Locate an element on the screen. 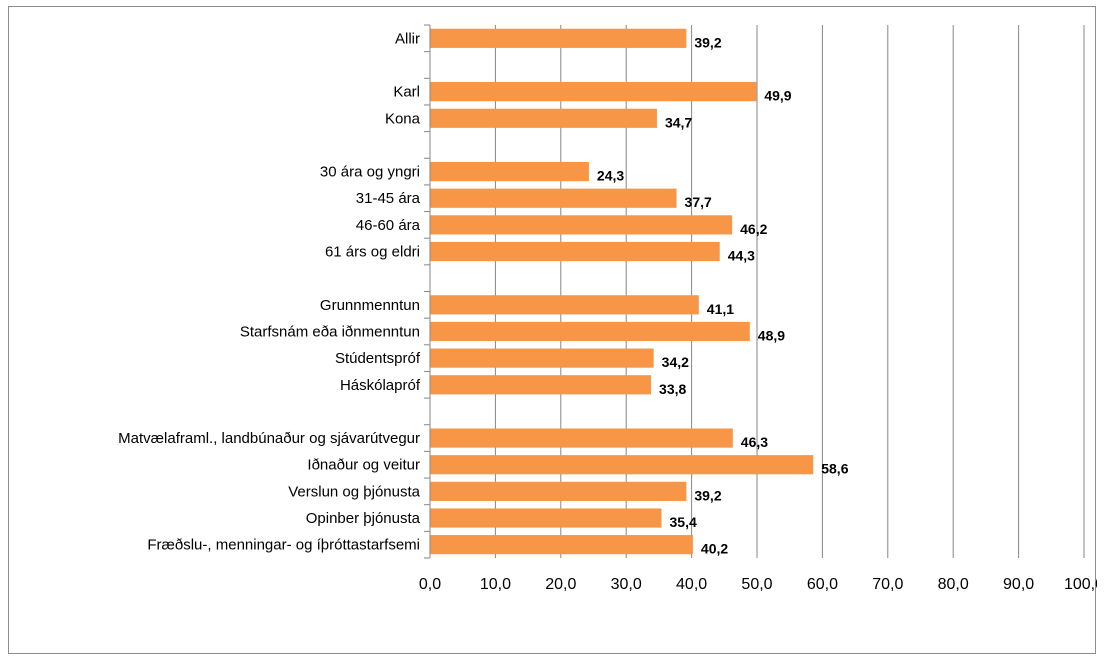 Image resolution: width=1104 pixels, height=662 pixels. value-label: 46,2 is located at coordinates (753, 229).